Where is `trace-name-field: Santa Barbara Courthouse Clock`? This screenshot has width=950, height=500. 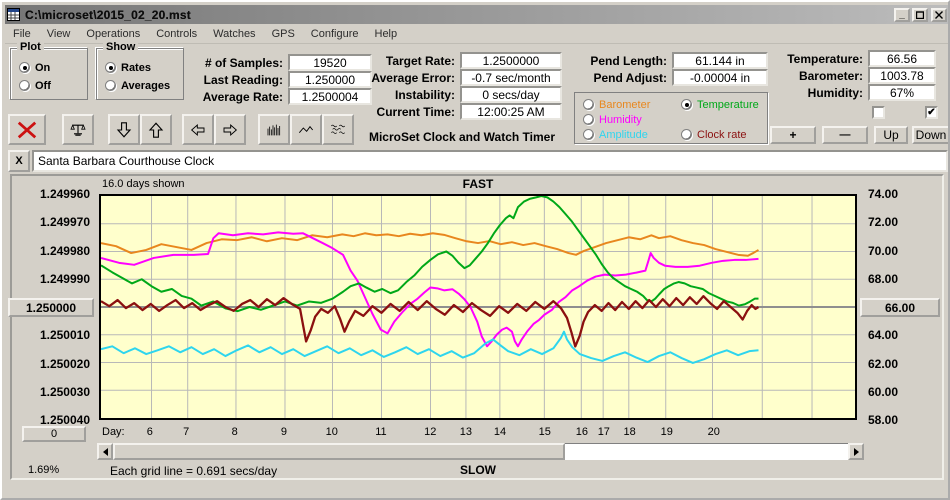
trace-name-field: Santa Barbara Courthouse Clock is located at coordinates (490, 161).